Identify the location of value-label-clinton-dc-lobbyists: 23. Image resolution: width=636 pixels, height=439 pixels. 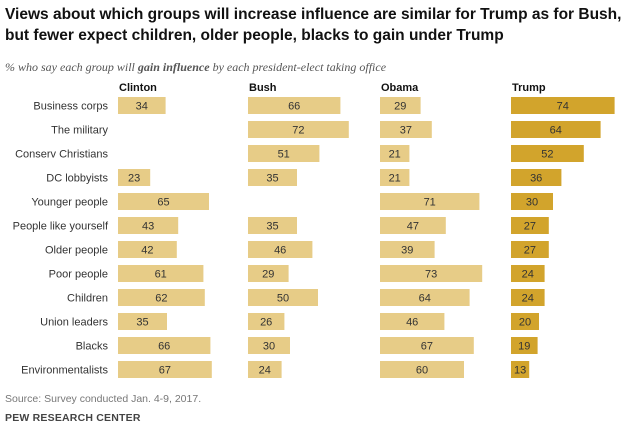
(134, 179).